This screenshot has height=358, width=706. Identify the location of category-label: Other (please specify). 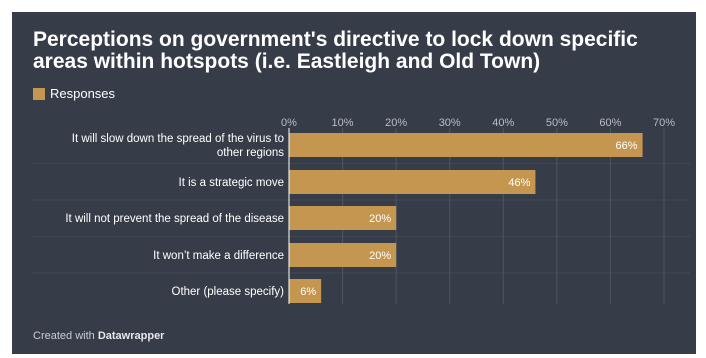
(228, 292).